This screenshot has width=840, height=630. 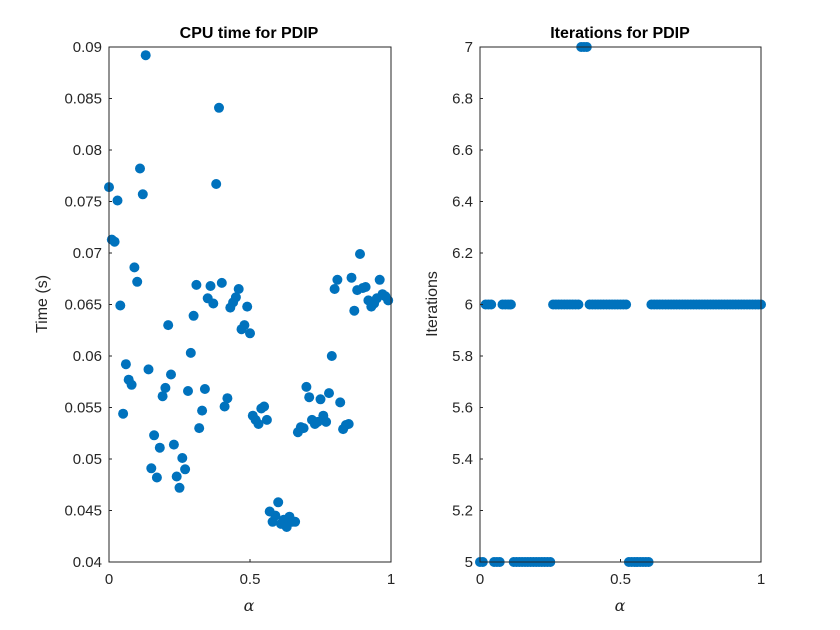 What do you see at coordinates (249, 605) in the screenshot?
I see `cpu-time-x-axis-label: α` at bounding box center [249, 605].